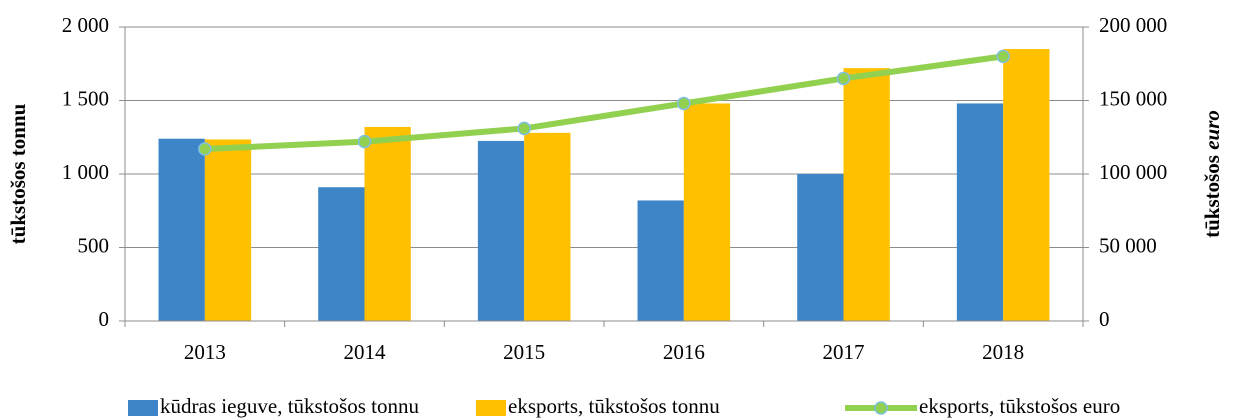 This screenshot has height=419, width=1233. I want to click on y2-axis-label: tūkstošos euro, so click(1212, 174).